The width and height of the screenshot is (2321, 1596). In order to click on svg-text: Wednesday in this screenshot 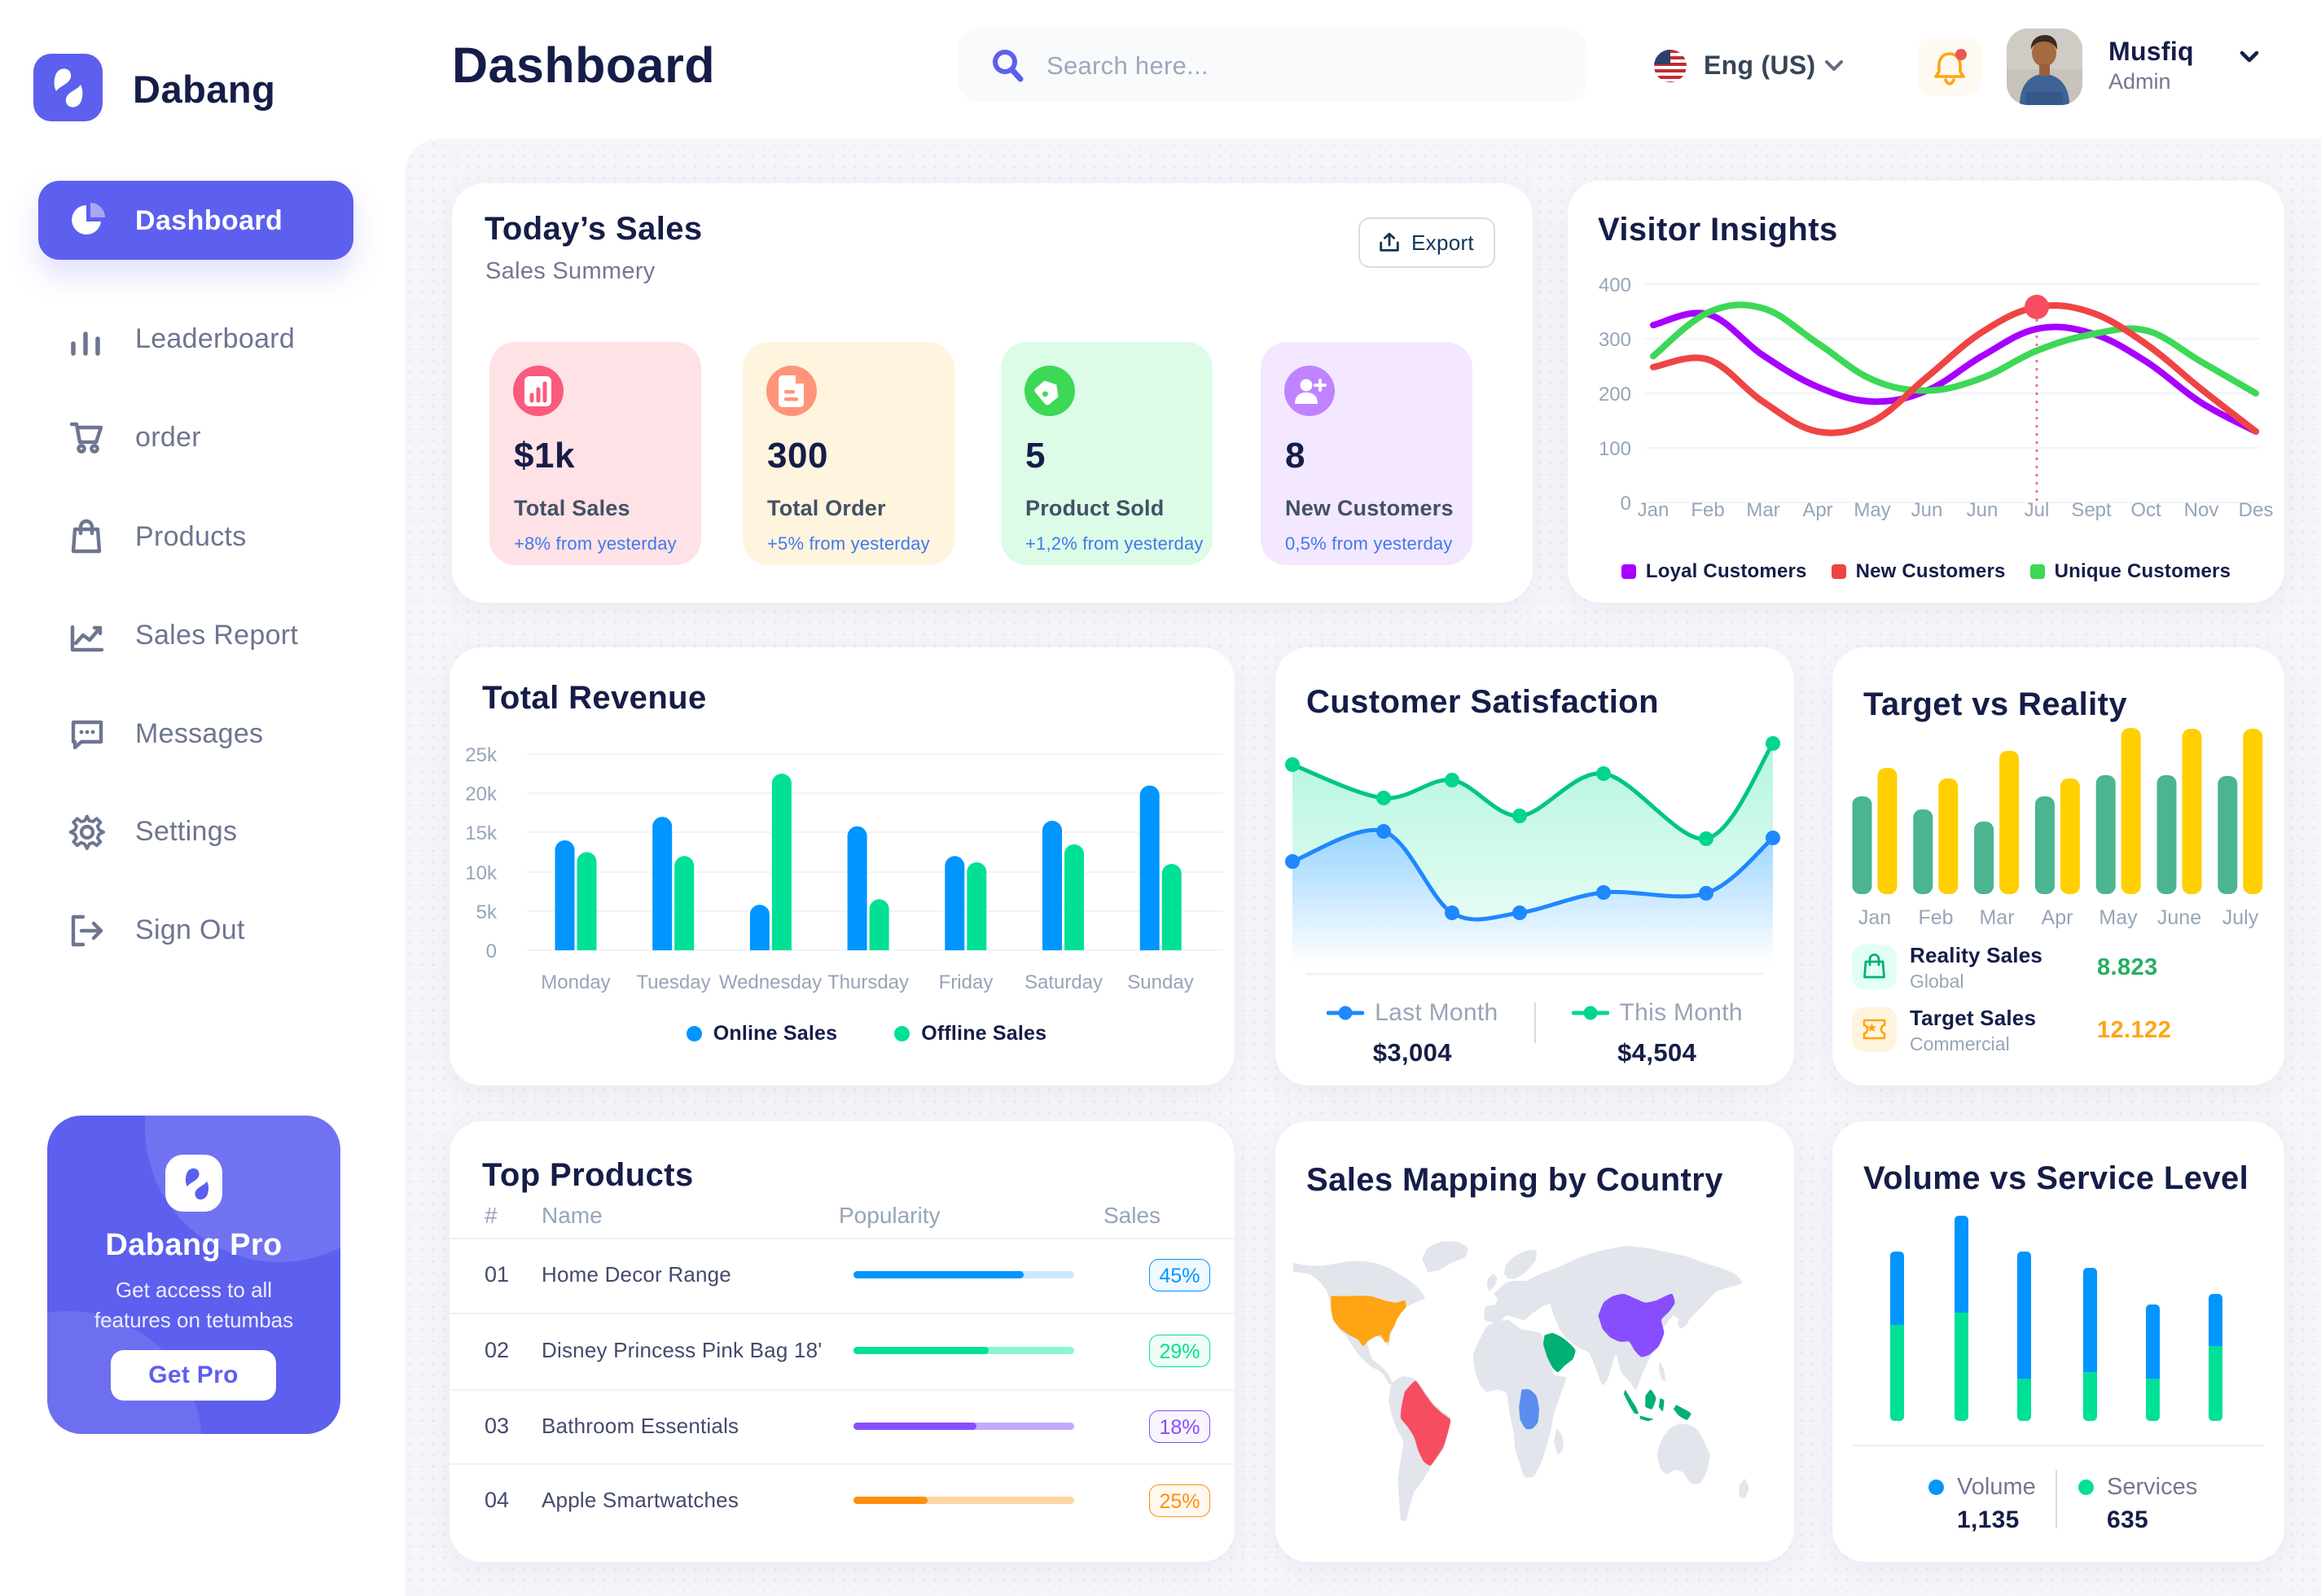, I will do `click(770, 982)`.